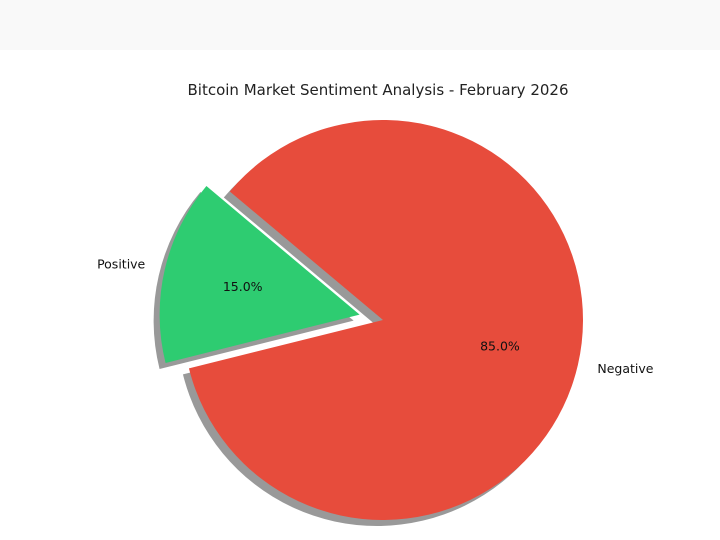 This screenshot has height=540, width=720. Describe the element at coordinates (360, 25) in the screenshot. I see `top-band` at that location.